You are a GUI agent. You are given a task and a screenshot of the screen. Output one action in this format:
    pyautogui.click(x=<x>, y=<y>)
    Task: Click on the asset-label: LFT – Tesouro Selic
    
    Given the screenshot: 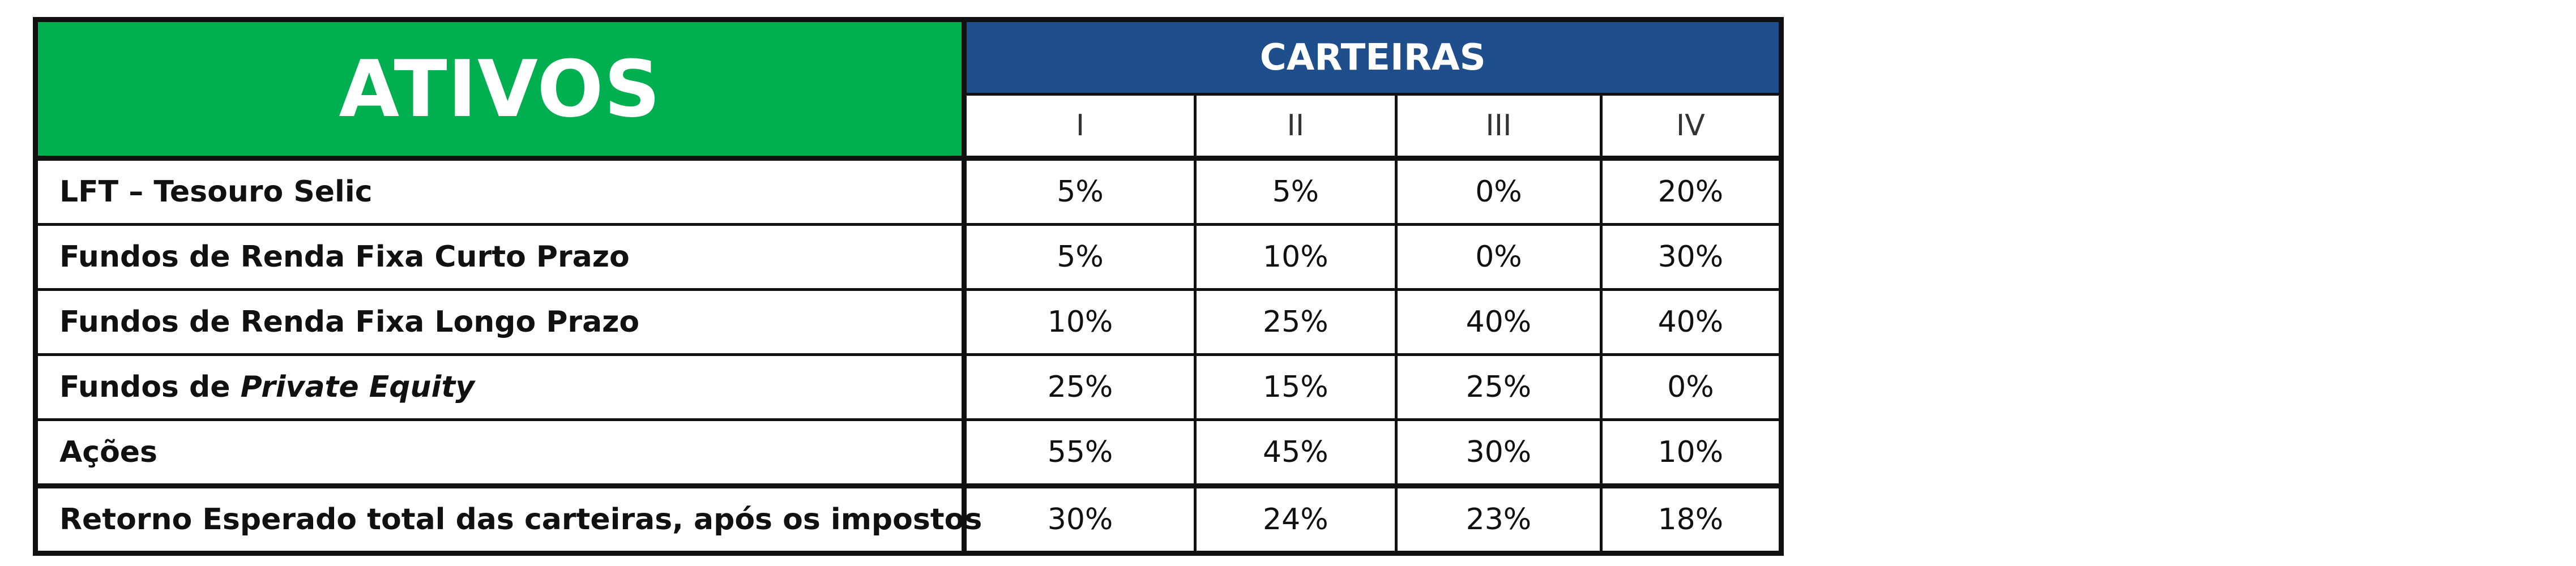 What is the action you would take?
    pyautogui.click(x=499, y=191)
    